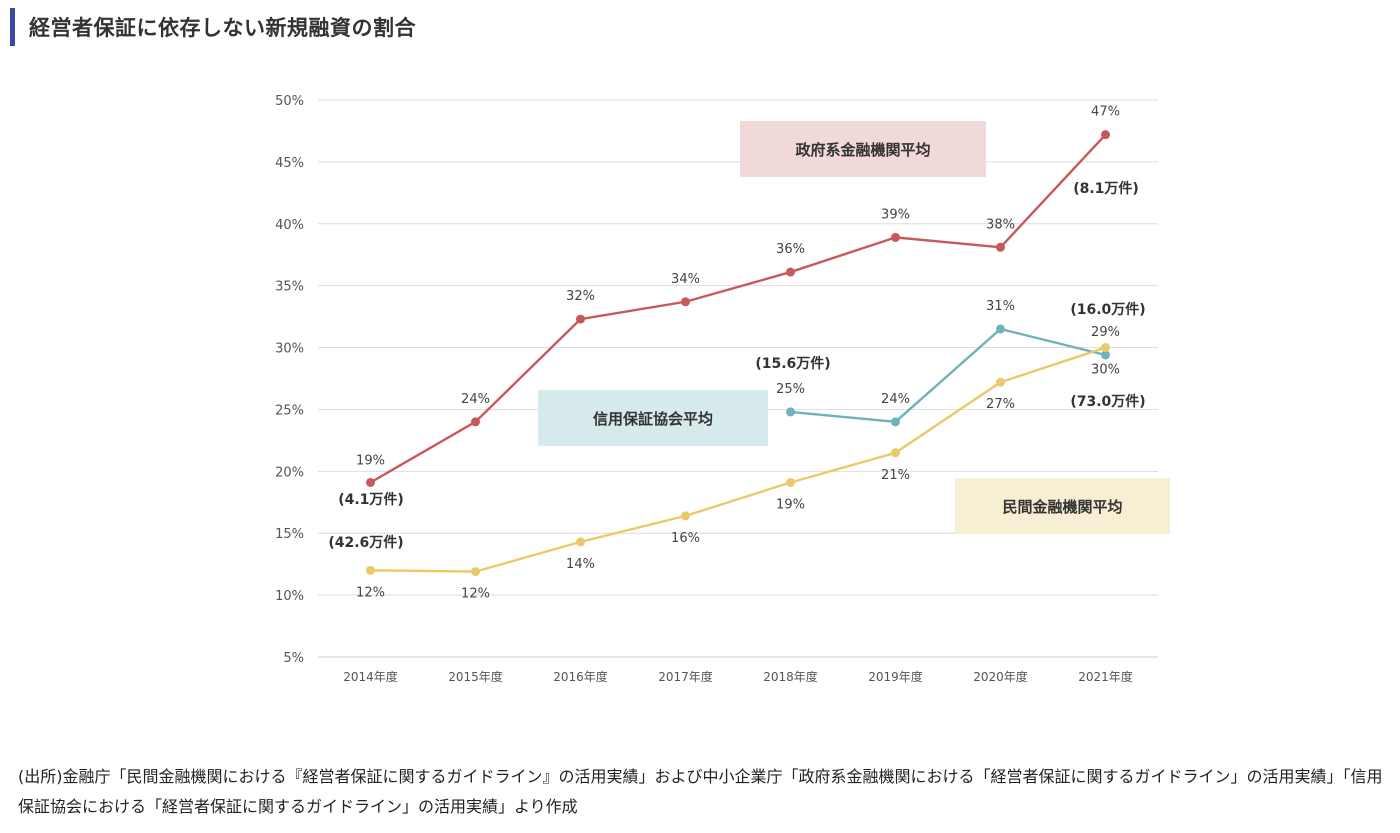 Image resolution: width=1400 pixels, height=833 pixels. What do you see at coordinates (1000, 306) in the screenshot?
I see `data-label: 31%` at bounding box center [1000, 306].